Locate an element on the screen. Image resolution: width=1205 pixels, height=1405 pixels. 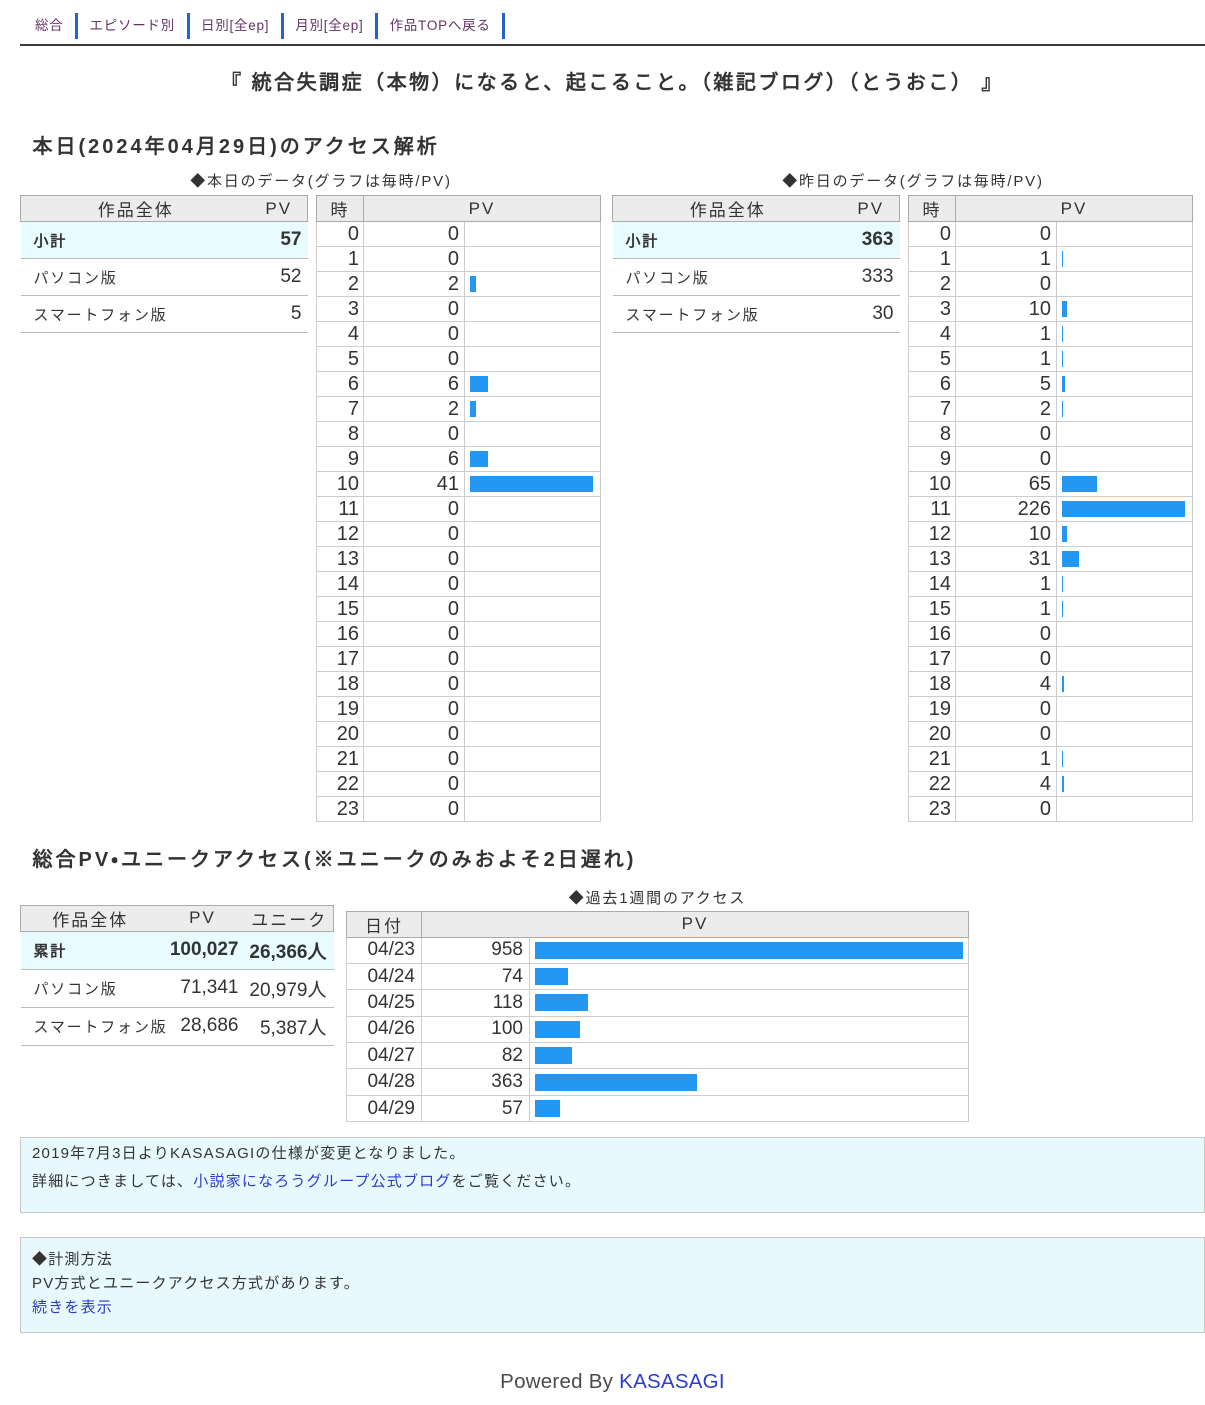
nav-link-3: 月別[全ep] is located at coordinates (329, 25).